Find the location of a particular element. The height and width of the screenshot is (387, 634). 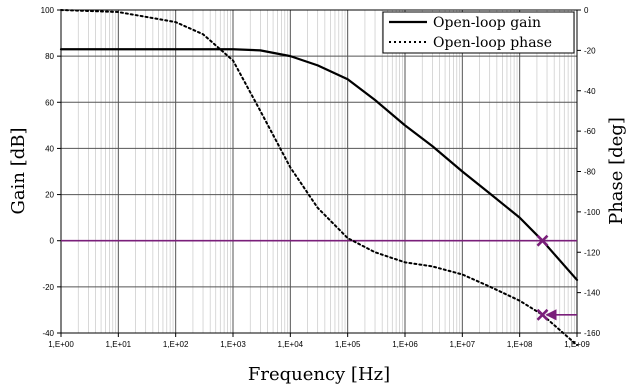

y2-tick-label: 0 is located at coordinates (586, 10).